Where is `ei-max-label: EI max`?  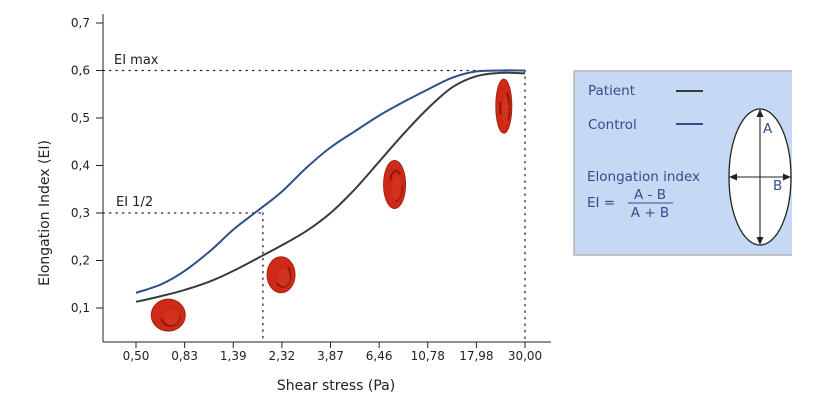
ei-max-label: EI max is located at coordinates (136, 60).